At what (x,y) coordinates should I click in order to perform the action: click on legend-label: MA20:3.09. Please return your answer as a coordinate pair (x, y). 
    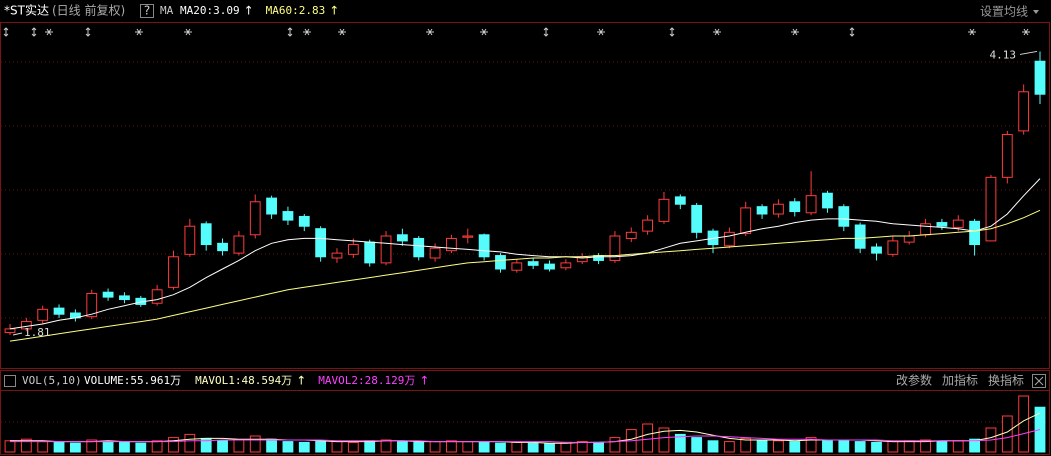
    Looking at the image, I should click on (210, 10).